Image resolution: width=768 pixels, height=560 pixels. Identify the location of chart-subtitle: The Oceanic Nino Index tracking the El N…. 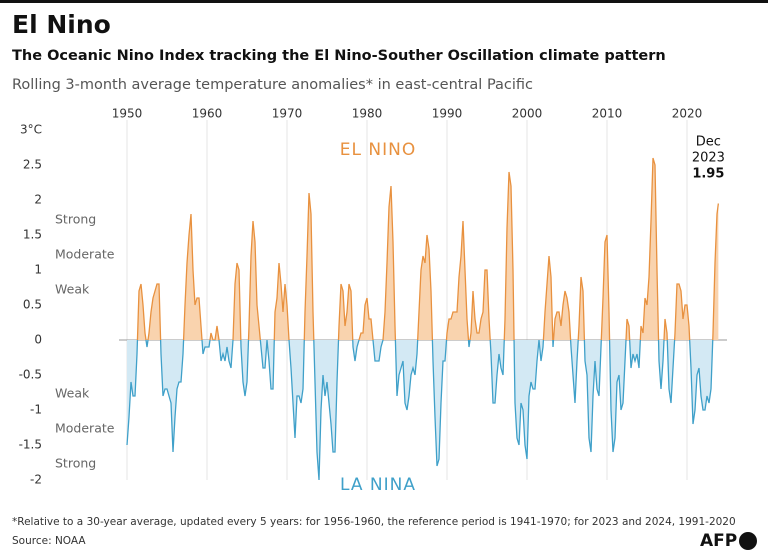
(339, 56).